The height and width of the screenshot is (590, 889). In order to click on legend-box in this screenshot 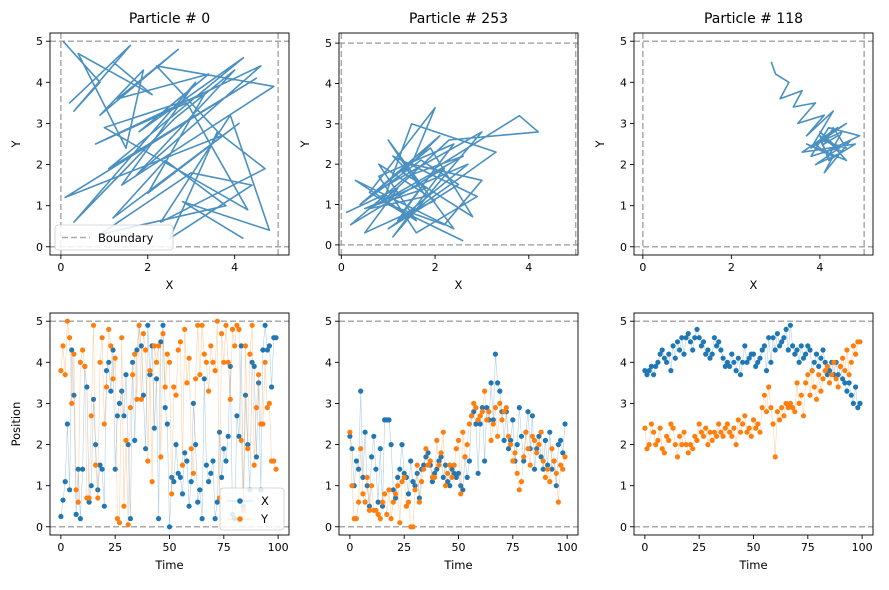, I will do `click(252, 509)`.